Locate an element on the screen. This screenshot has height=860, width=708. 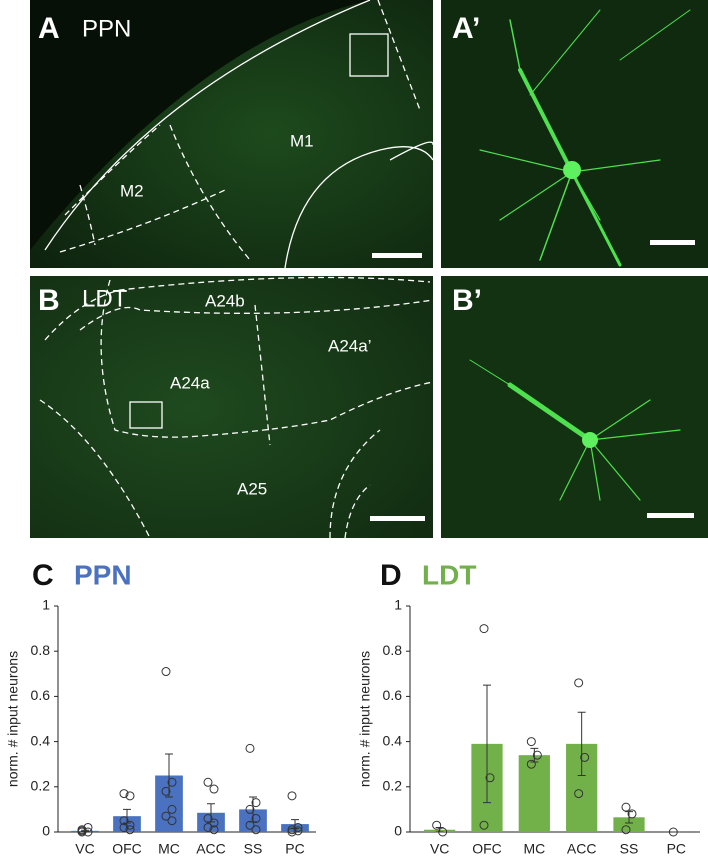
x-tick-label: OFC is located at coordinates (487, 849).